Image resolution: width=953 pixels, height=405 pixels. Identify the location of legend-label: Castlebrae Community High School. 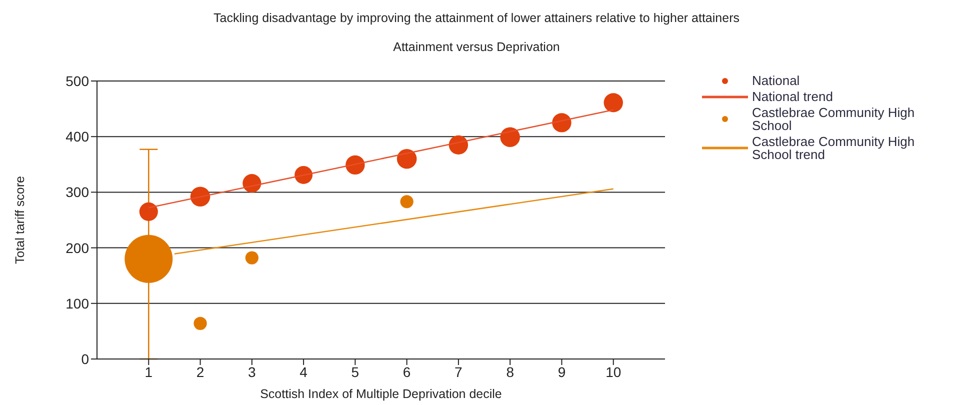
(833, 119).